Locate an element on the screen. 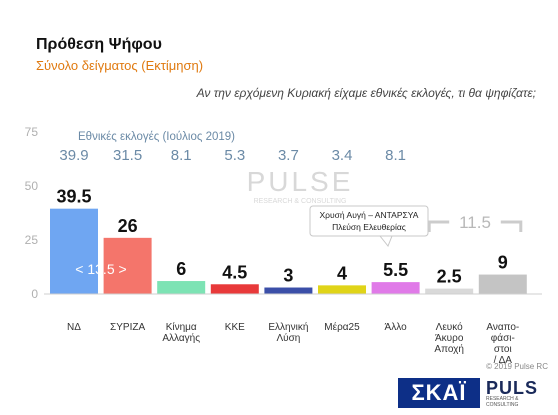  bracket-right is located at coordinates (511, 226).